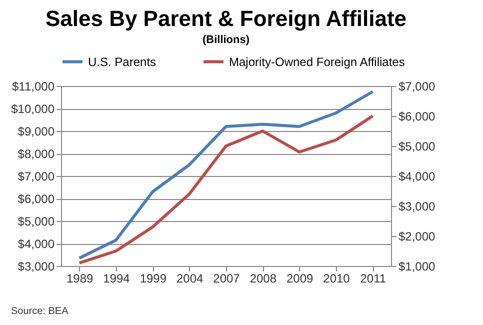  What do you see at coordinates (36, 177) in the screenshot?
I see `y-tick-label: $7,000` at bounding box center [36, 177].